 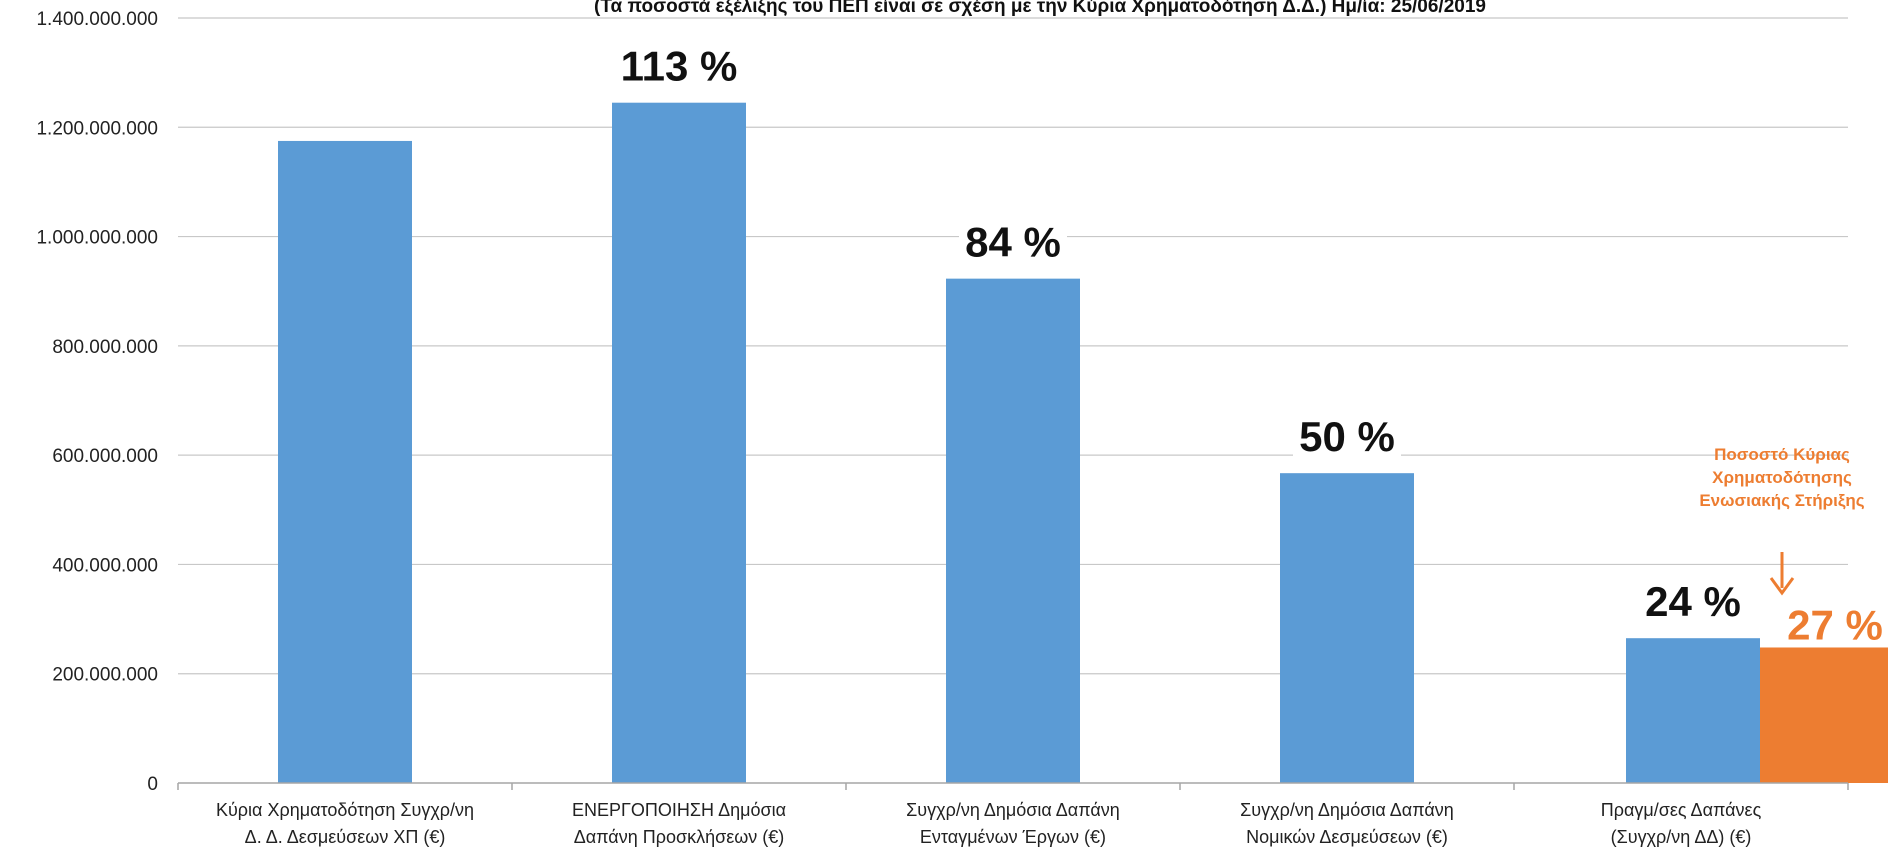 I want to click on x-category-label: Ενταγμένων Έργων (€), so click(x=1013, y=837).